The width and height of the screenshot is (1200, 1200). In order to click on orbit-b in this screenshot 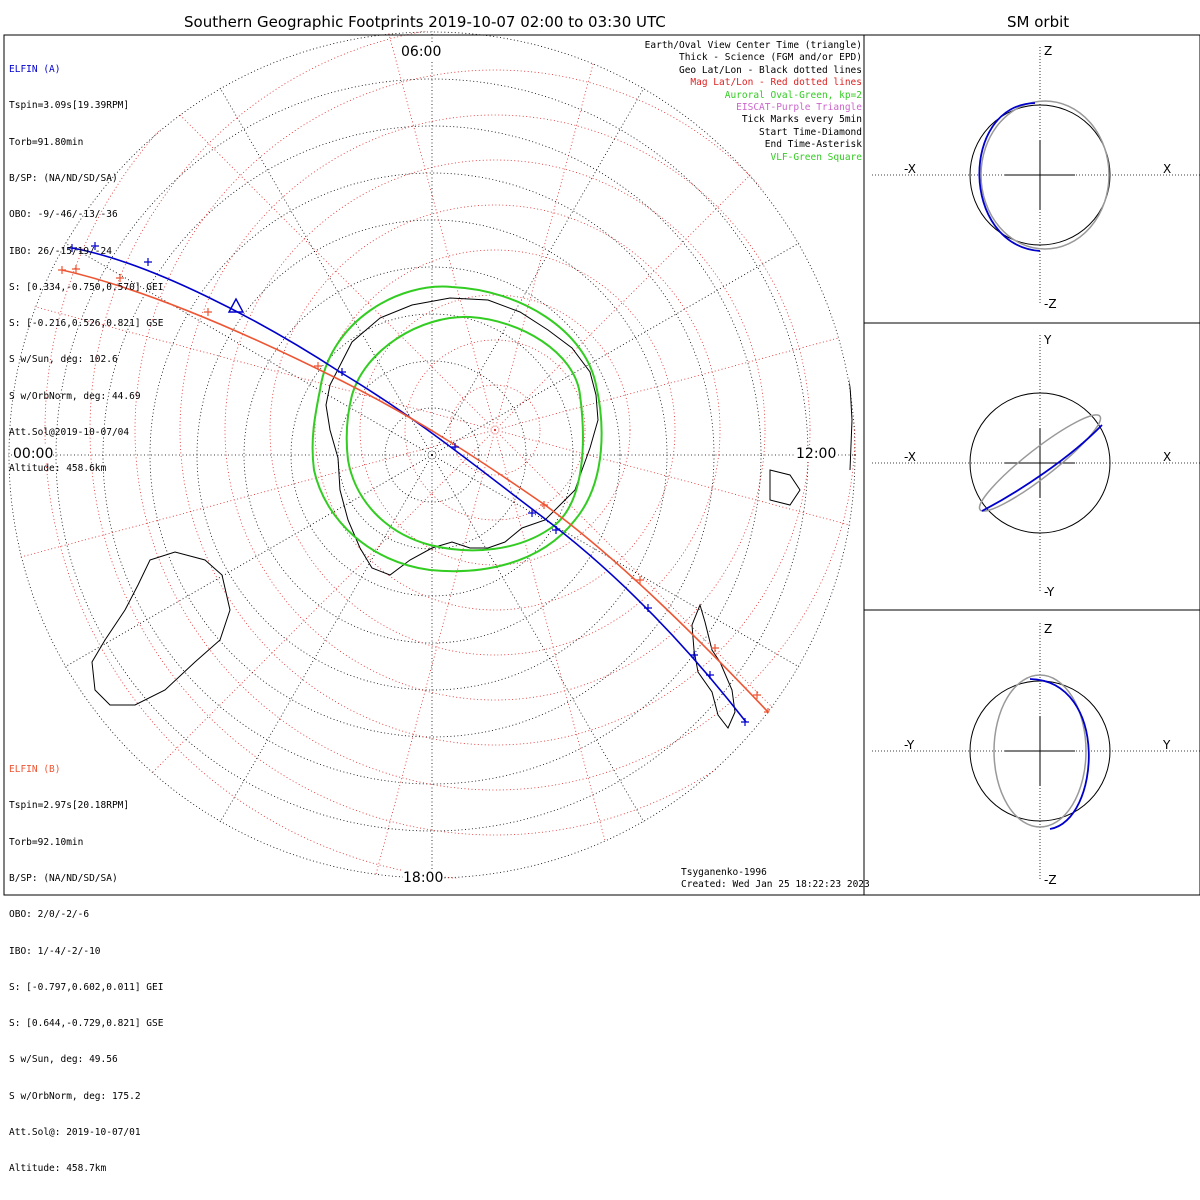, I will do `click(1040, 751)`.